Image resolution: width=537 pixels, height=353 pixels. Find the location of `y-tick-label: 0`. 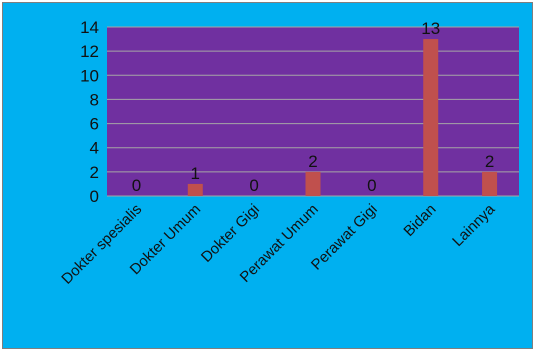

y-tick-label: 0 is located at coordinates (94, 196).